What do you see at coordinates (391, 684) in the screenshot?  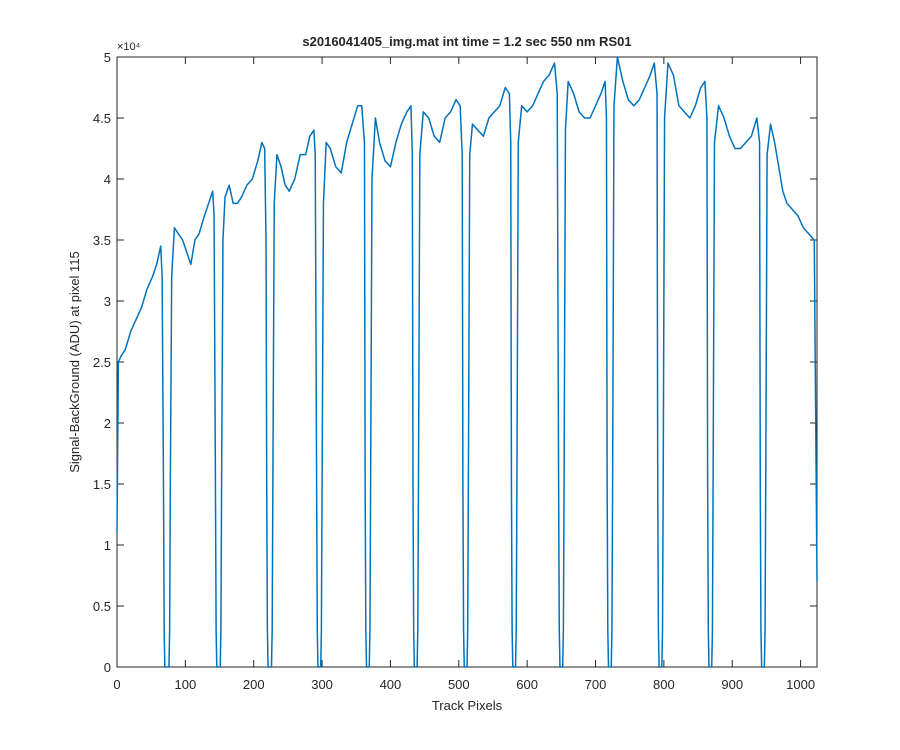 I see `x-tick-label: 400` at bounding box center [391, 684].